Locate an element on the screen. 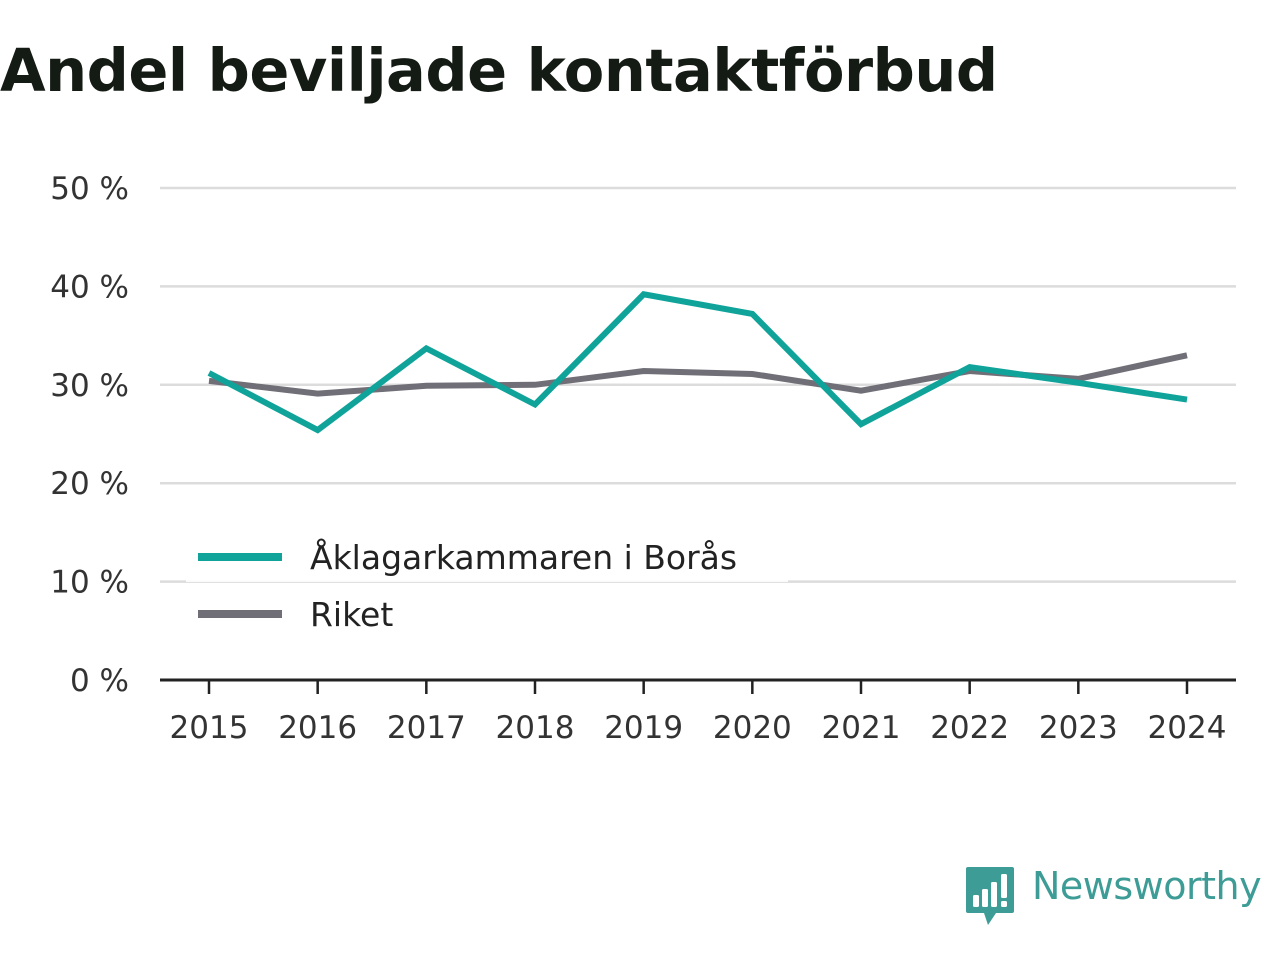 This screenshot has width=1280, height=960. y-tick-label: 10 % is located at coordinates (89, 583).